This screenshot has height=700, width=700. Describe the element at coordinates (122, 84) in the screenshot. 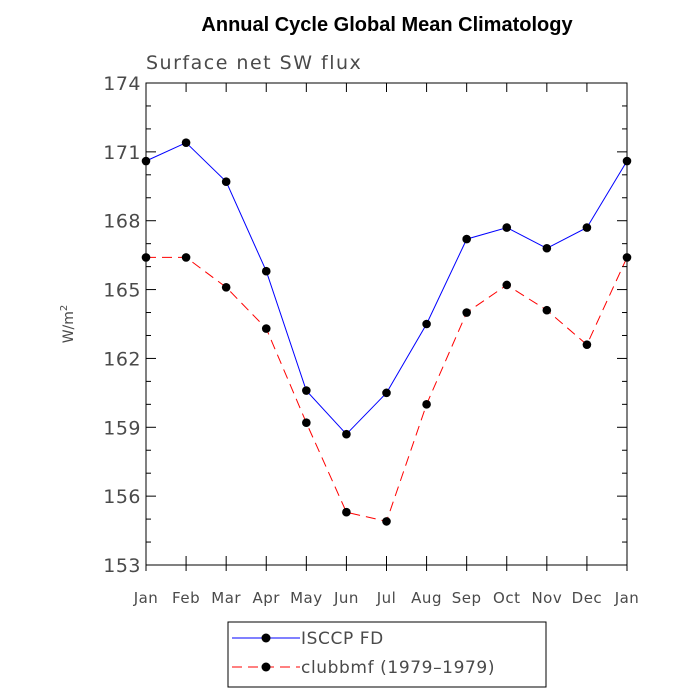

I see `y-tick-label: 174` at that location.